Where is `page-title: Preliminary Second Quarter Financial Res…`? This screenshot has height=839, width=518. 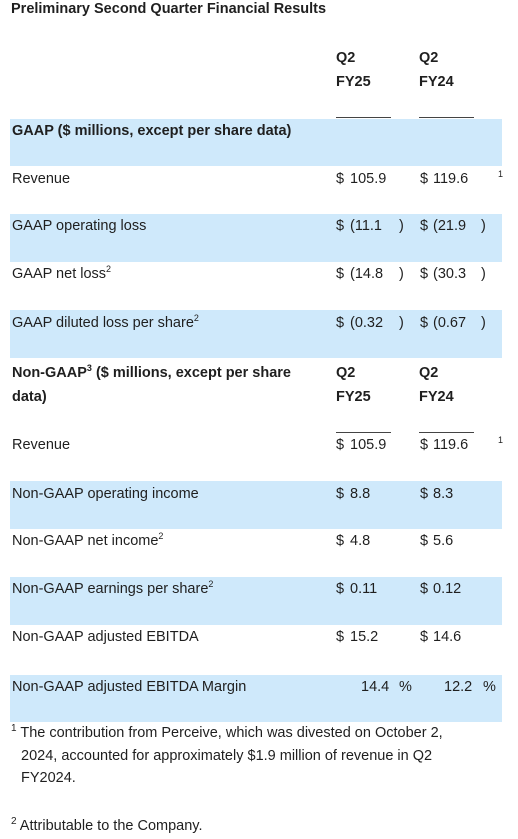 page-title: Preliminary Second Quarter Financial Res… is located at coordinates (169, 9).